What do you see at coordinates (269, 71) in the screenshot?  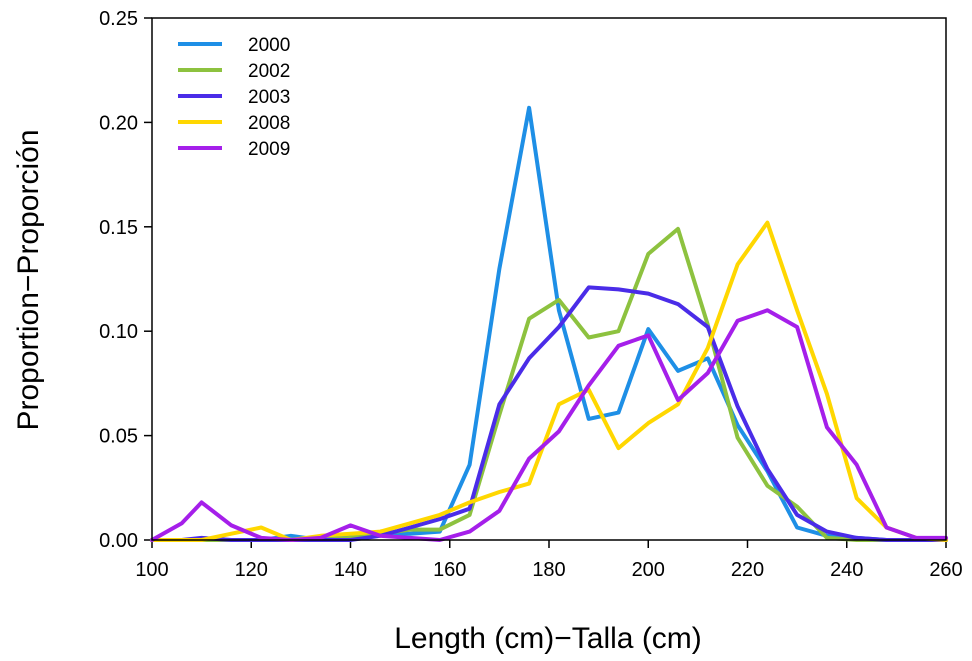 I see `legend-label-2002: 2002` at bounding box center [269, 71].